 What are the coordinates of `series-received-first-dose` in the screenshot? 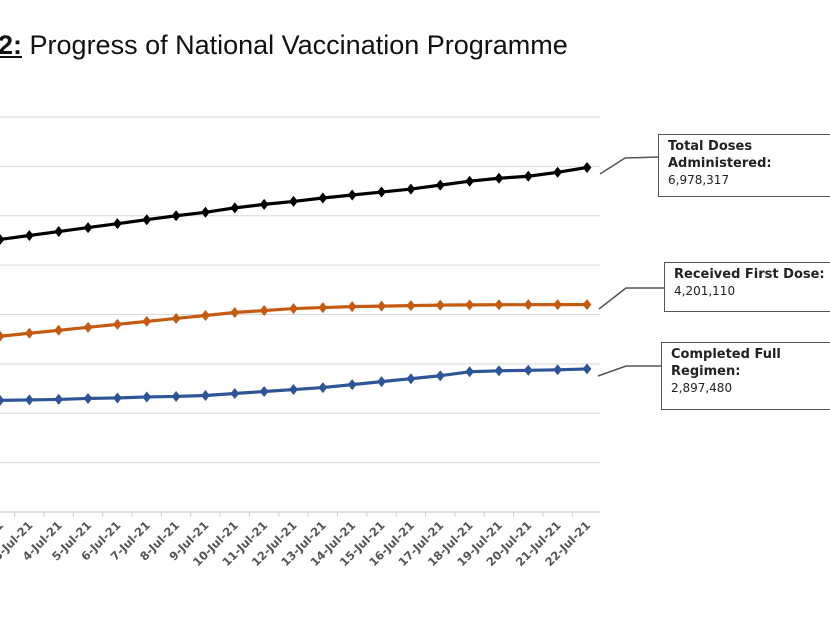 It's located at (296, 320).